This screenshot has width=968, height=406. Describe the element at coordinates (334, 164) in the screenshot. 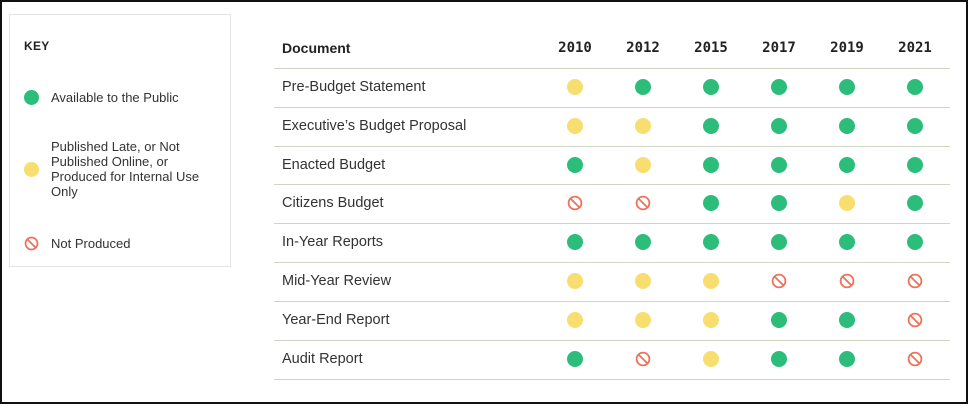

I see `row-label: Enacted Budget` at that location.